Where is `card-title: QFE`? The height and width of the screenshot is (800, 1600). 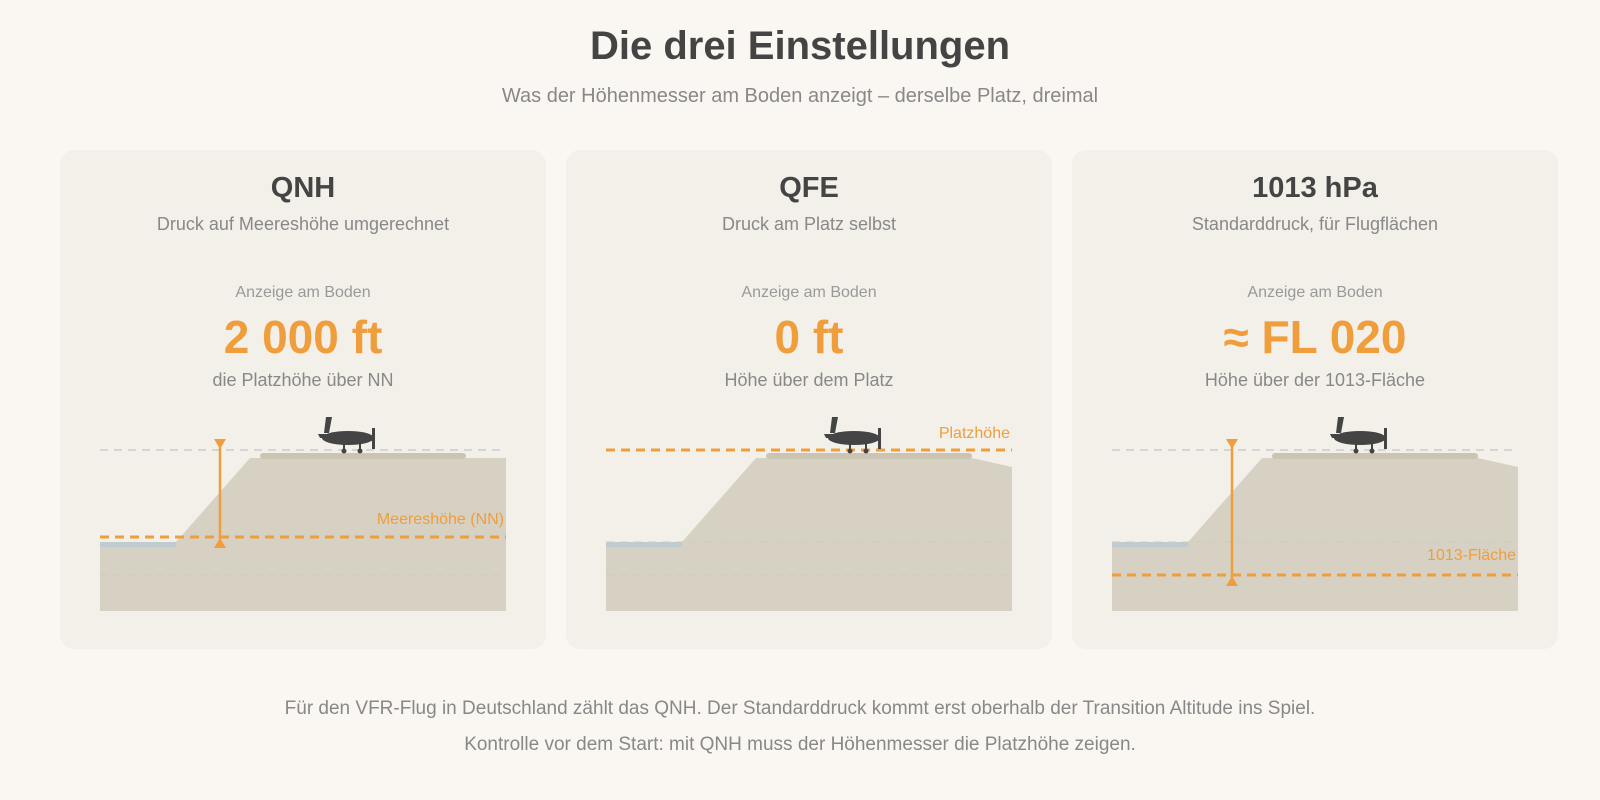
card-title: QFE is located at coordinates (809, 188).